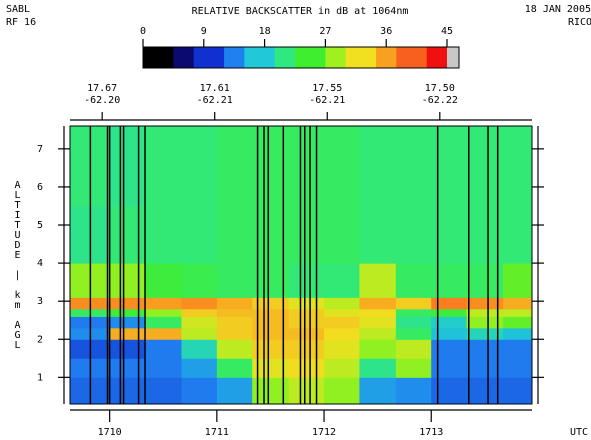 The height and width of the screenshot is (440, 591). What do you see at coordinates (440, 88) in the screenshot?
I see `top-lat: 17.50` at bounding box center [440, 88].